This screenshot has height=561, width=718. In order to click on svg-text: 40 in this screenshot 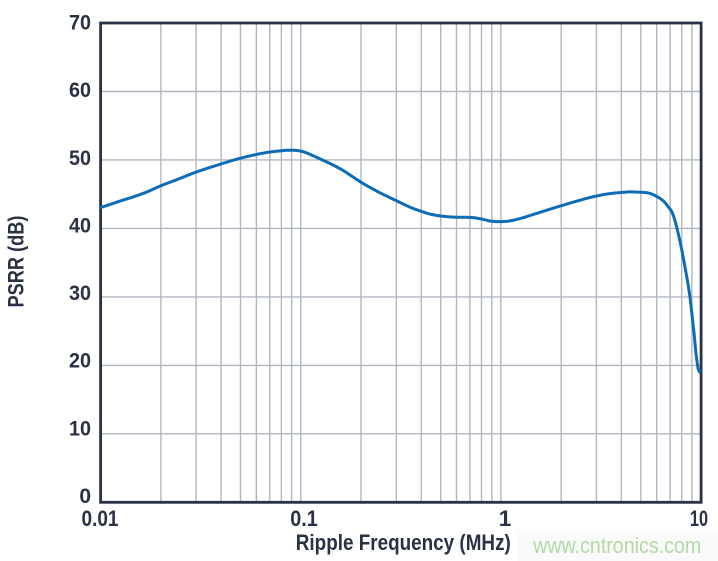, I will do `click(80, 225)`.